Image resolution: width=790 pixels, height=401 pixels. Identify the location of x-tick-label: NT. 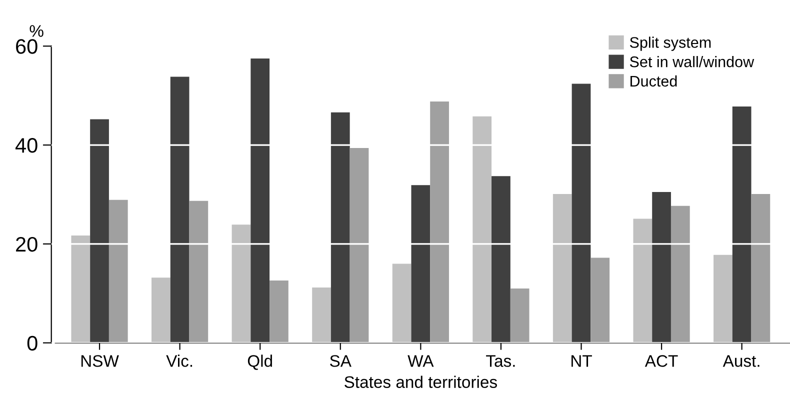
(582, 361).